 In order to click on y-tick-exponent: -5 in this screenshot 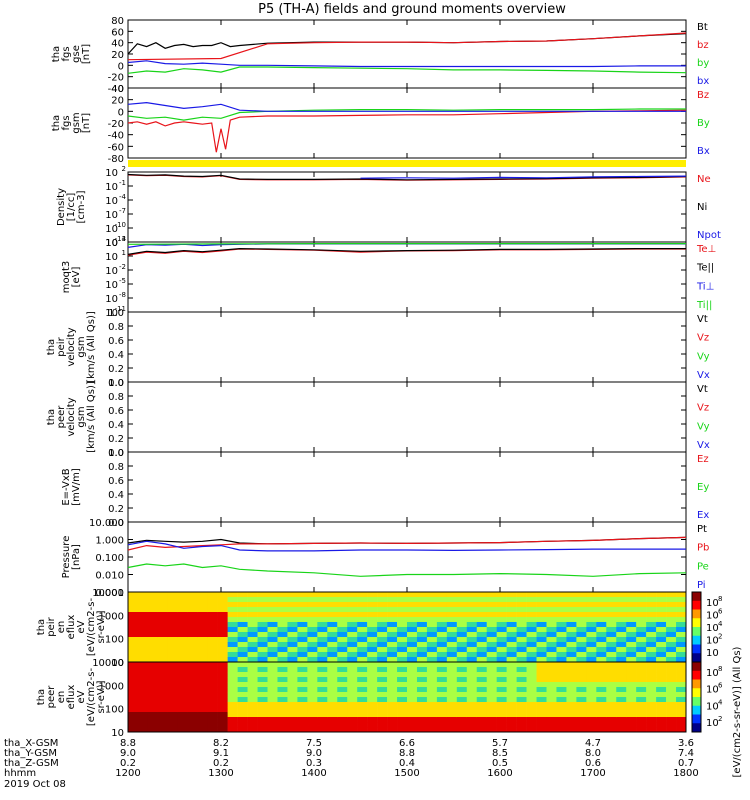, I will do `click(122, 281)`.